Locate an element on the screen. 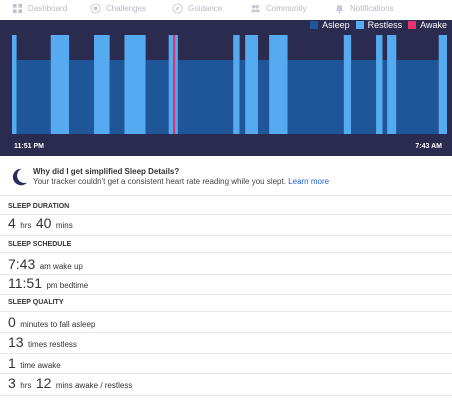 The image size is (452, 403). chart-end-time: 7:43 AM is located at coordinates (428, 146).